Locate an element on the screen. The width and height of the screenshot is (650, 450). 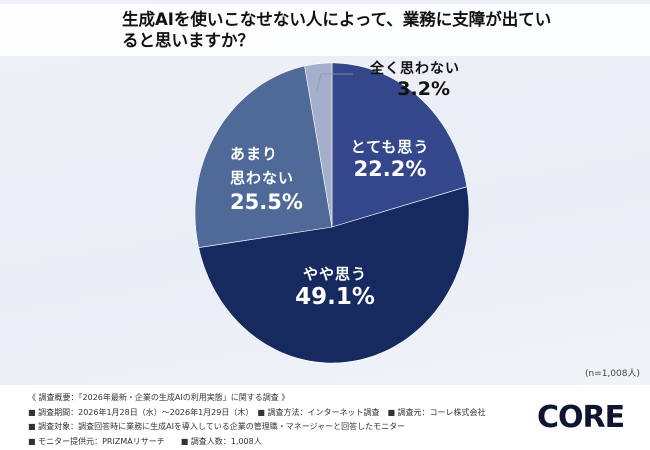
slice-label-3: 全く思わない 3.2% is located at coordinates (410, 79).